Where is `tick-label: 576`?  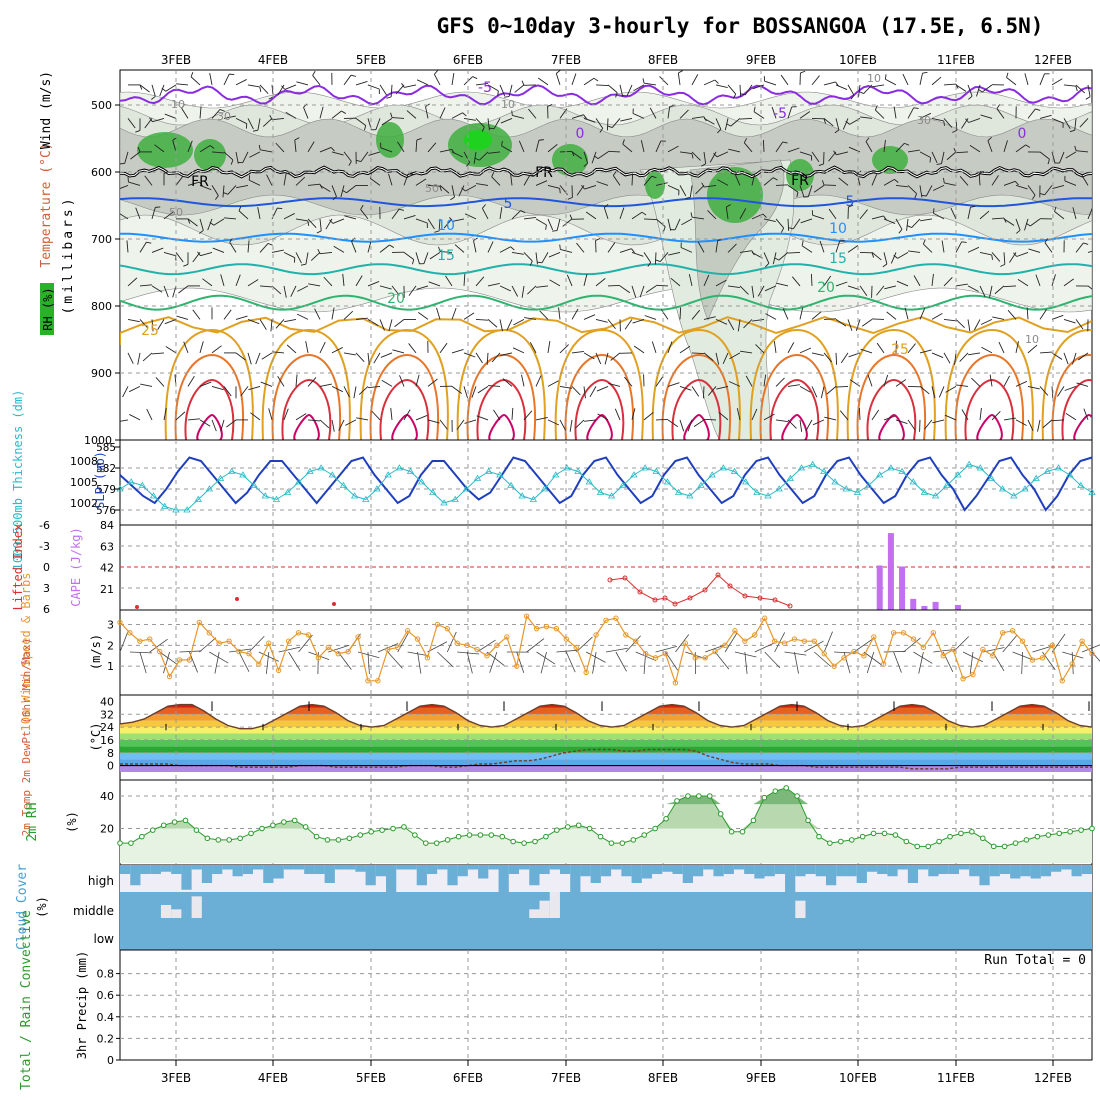
tick-label: 576 is located at coordinates (106, 510).